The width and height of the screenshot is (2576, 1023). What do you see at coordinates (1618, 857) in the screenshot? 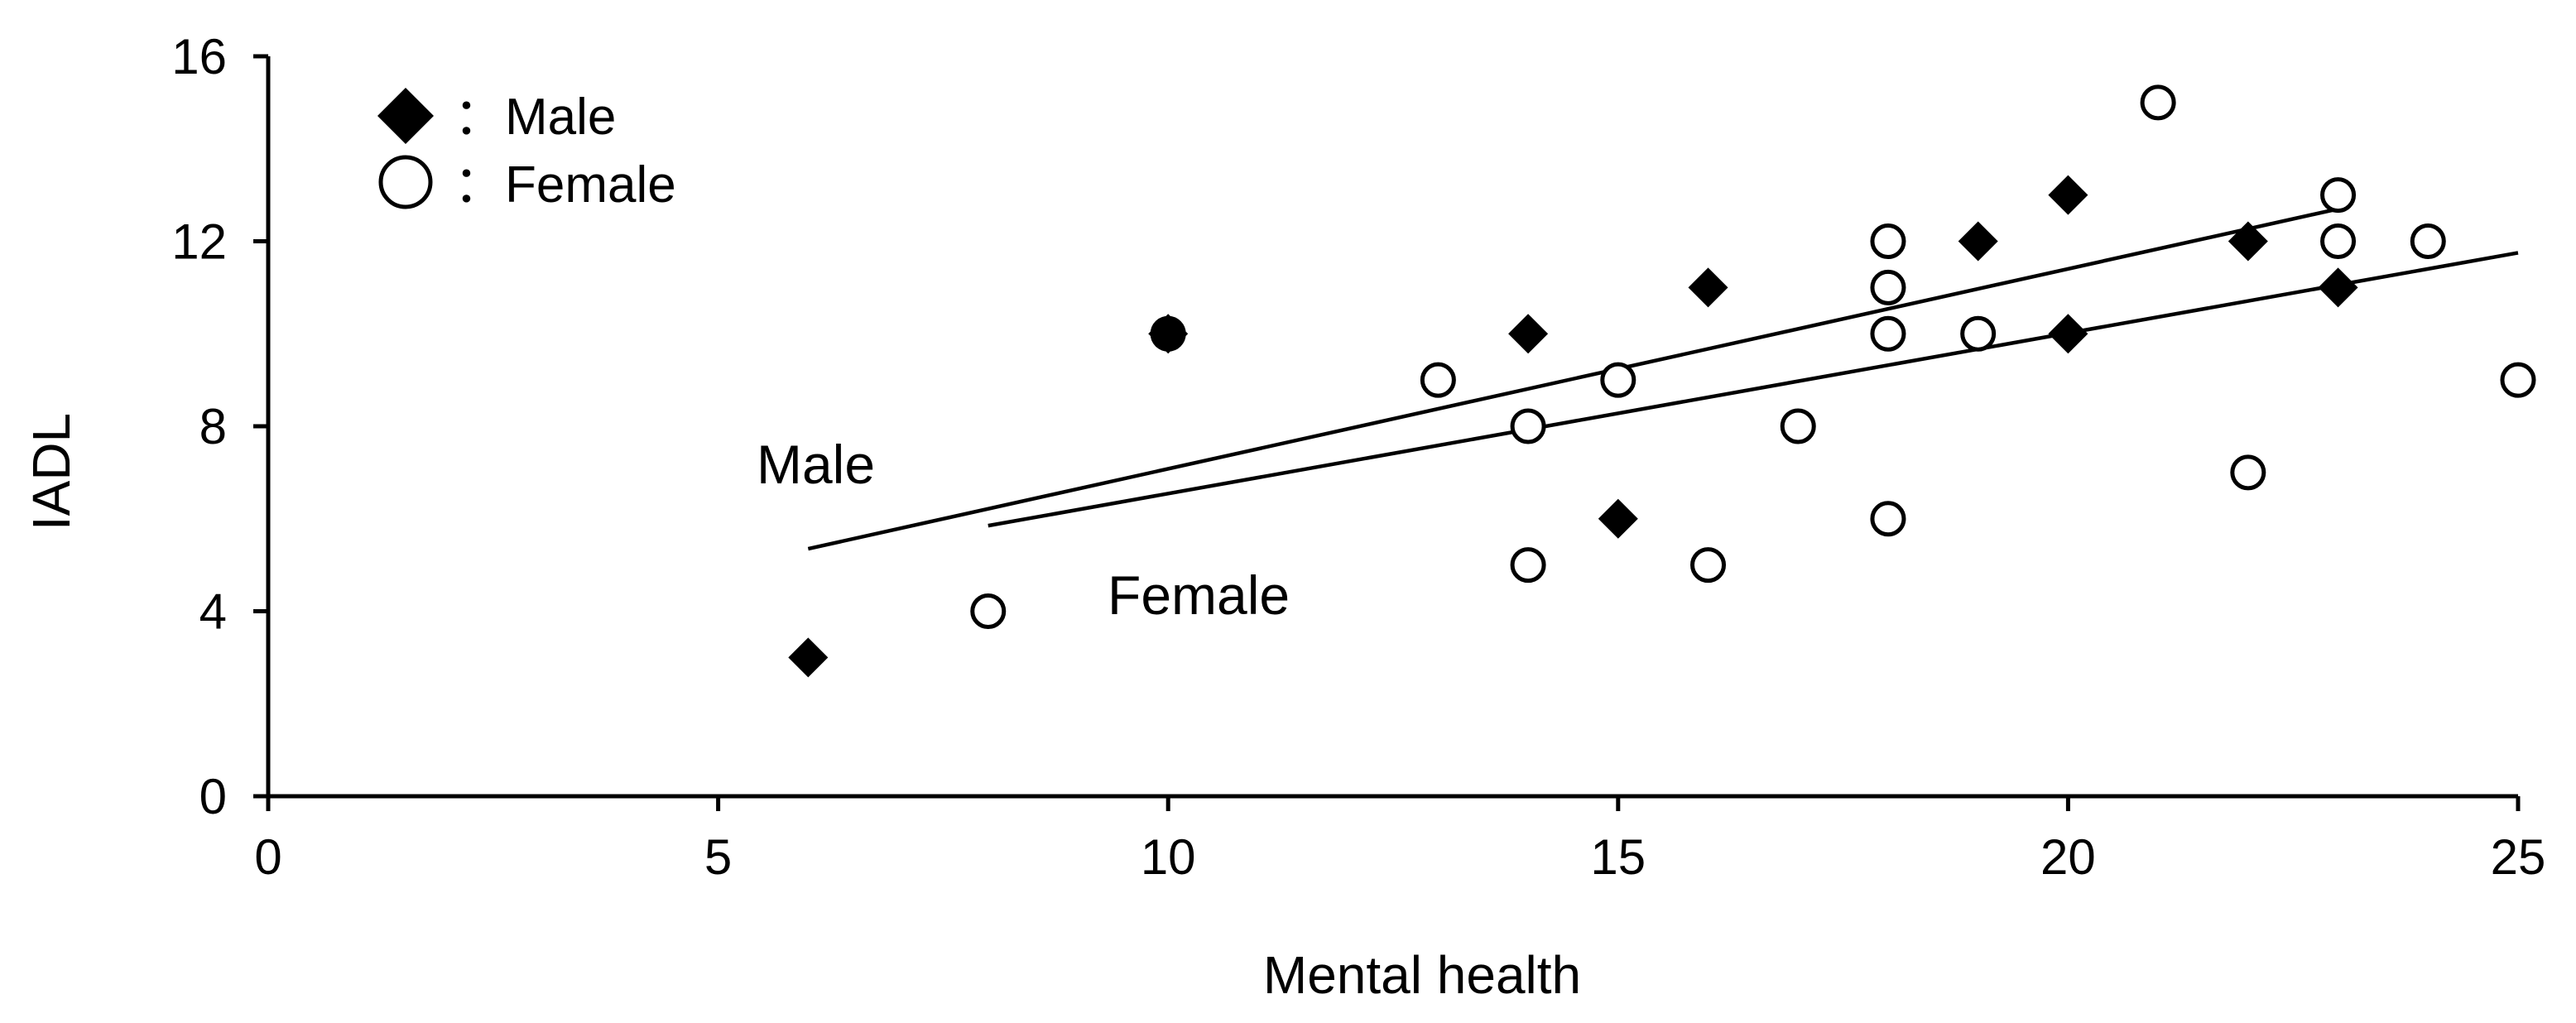
I see `x-tick-label: 15` at bounding box center [1618, 857].